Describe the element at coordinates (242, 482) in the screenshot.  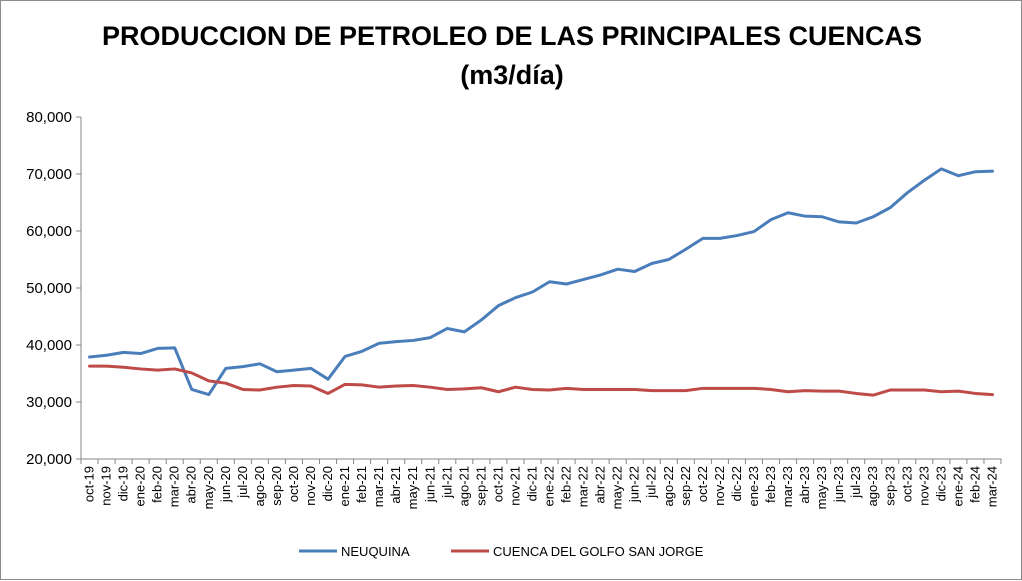
I see `x-tick-label: jul-20` at that location.